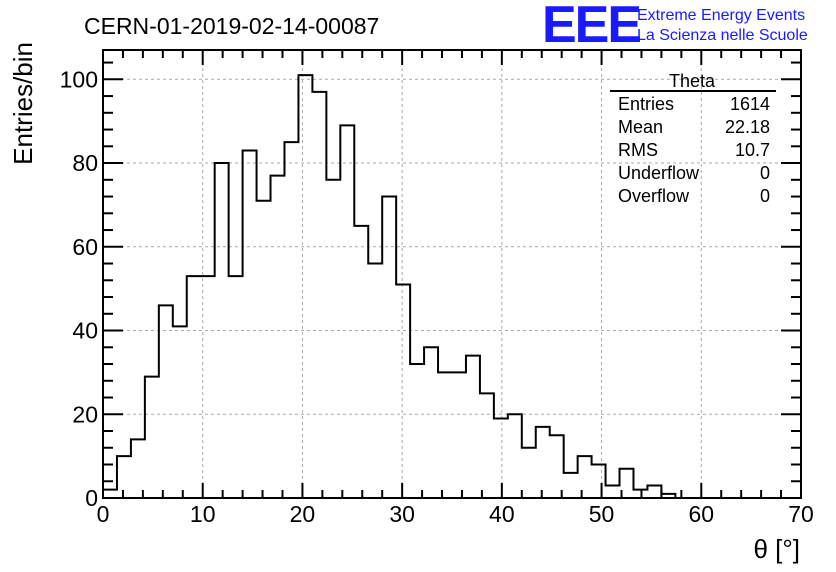  Describe the element at coordinates (776, 549) in the screenshot. I see `x-axis-label: θ [°]` at that location.